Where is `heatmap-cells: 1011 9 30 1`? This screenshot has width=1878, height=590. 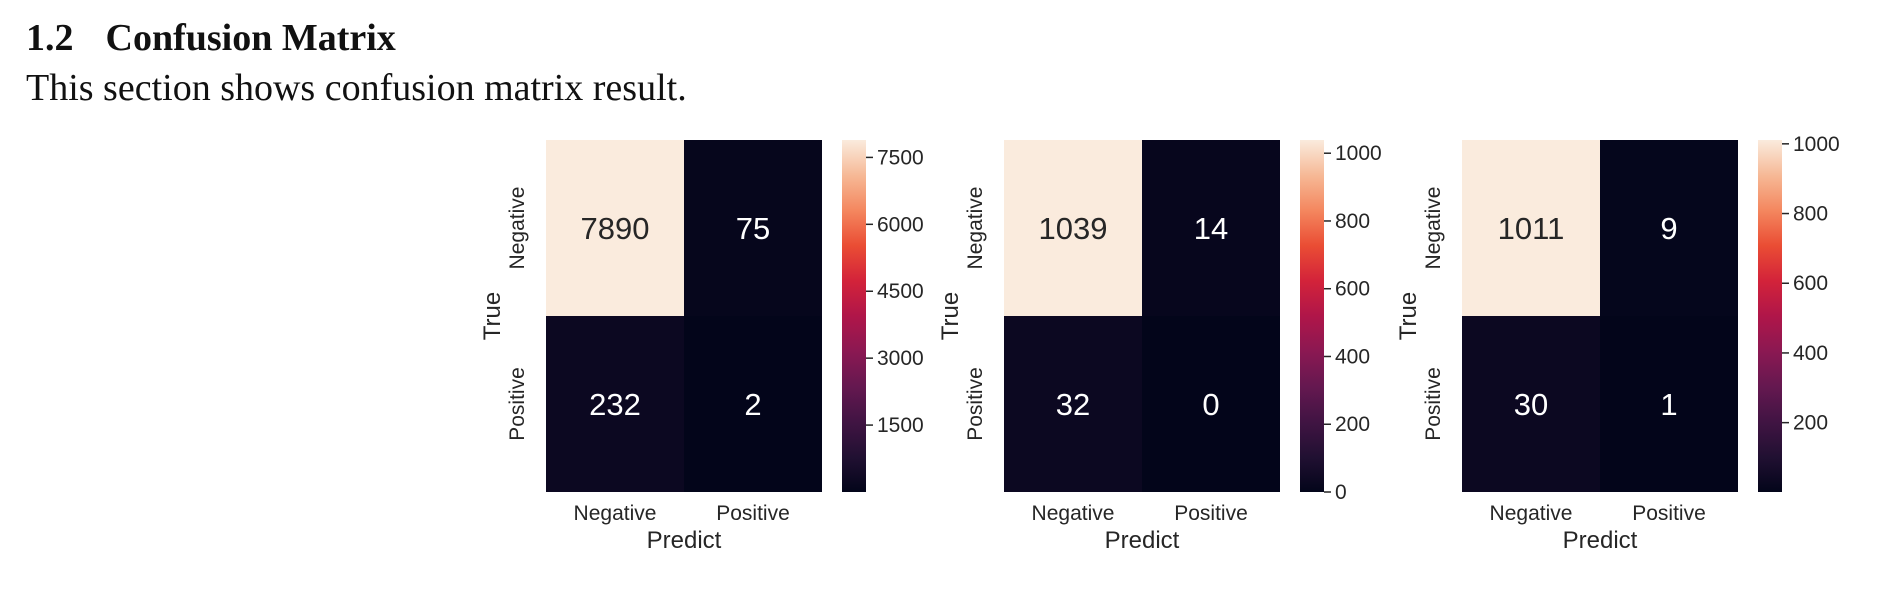 heatmap-cells: 1011 9 30 1 is located at coordinates (1600, 316).